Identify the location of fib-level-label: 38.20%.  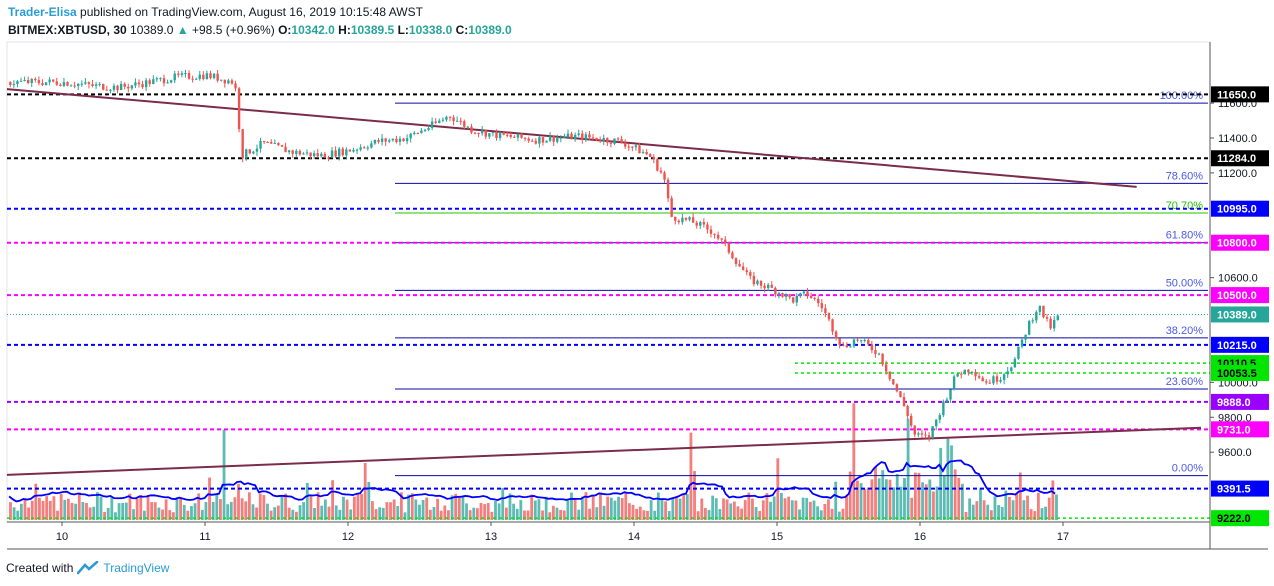
(1185, 331).